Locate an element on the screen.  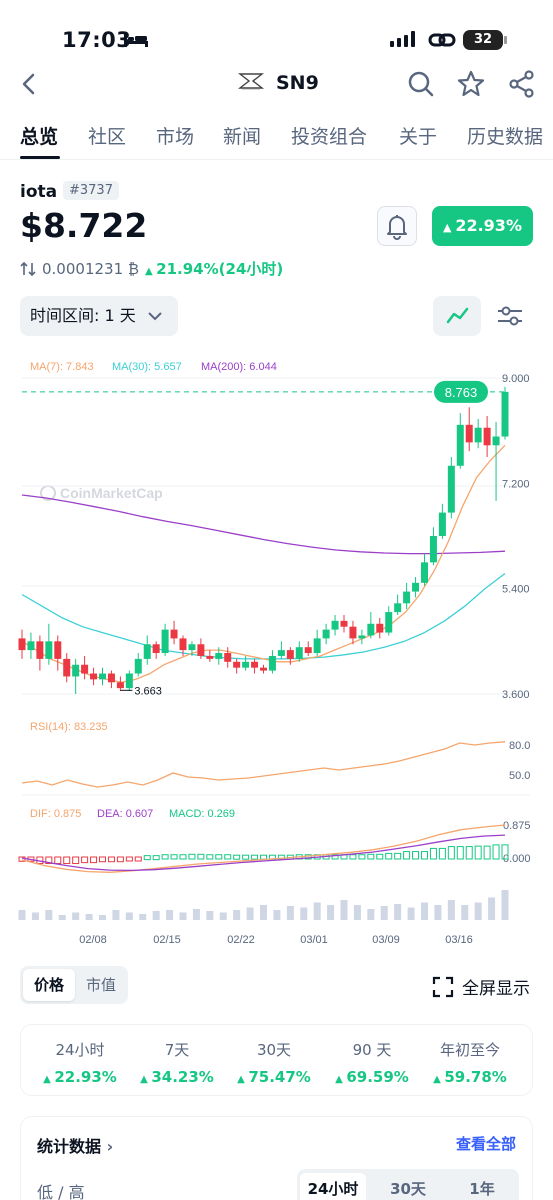
perf-label: 30天 is located at coordinates (274, 1050).